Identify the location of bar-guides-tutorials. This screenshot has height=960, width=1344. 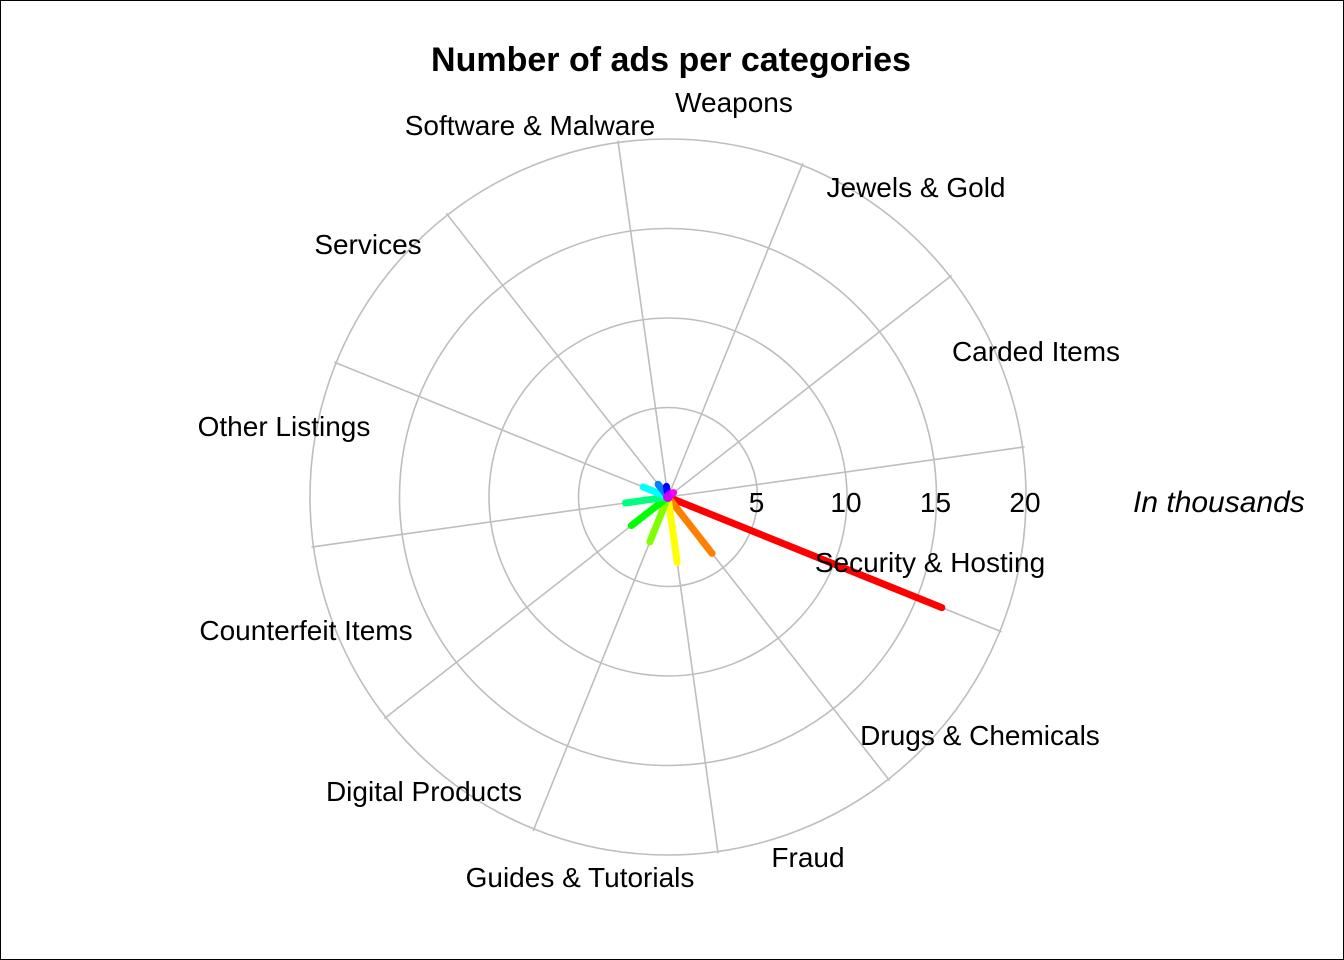
(672, 530).